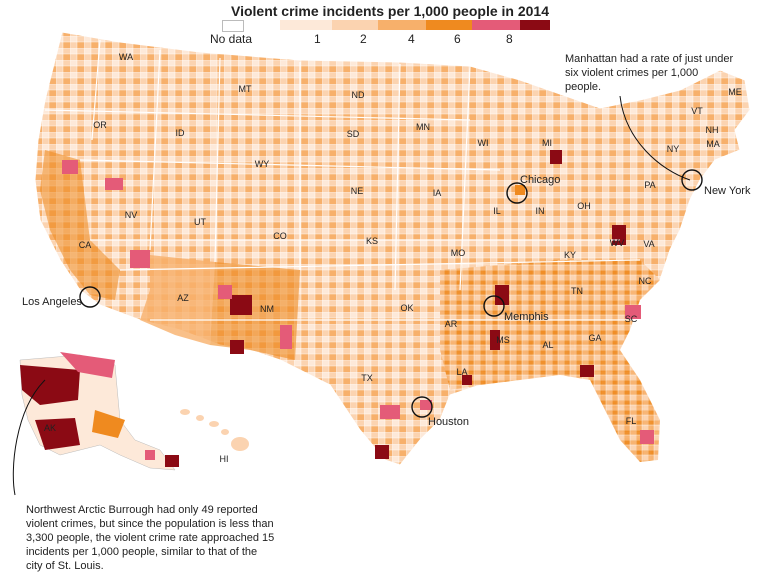 This screenshot has height=573, width=780. What do you see at coordinates (692, 180) in the screenshot?
I see `new-york-marker` at bounding box center [692, 180].